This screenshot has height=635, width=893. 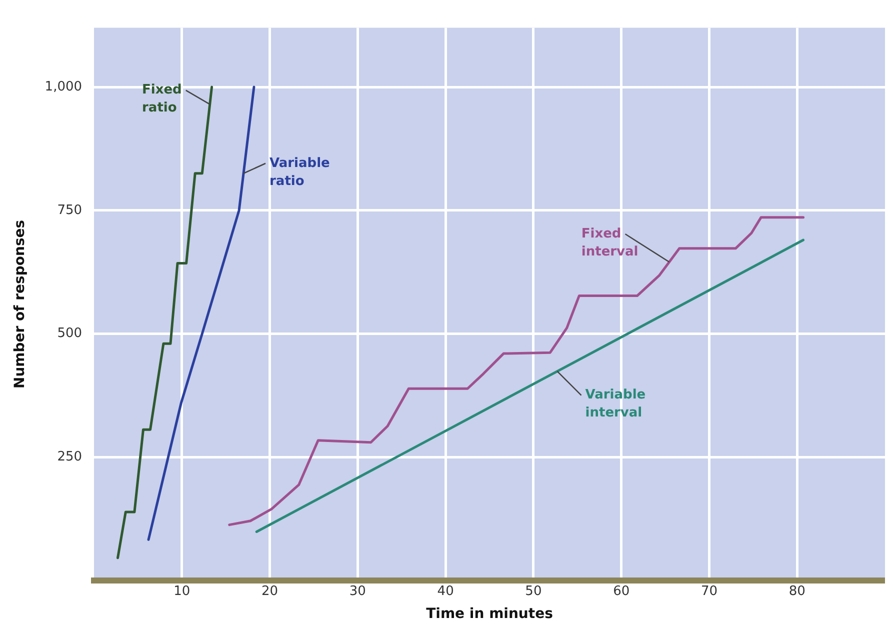 What do you see at coordinates (20, 304) in the screenshot?
I see `y-axis-title: Number of responses` at bounding box center [20, 304].